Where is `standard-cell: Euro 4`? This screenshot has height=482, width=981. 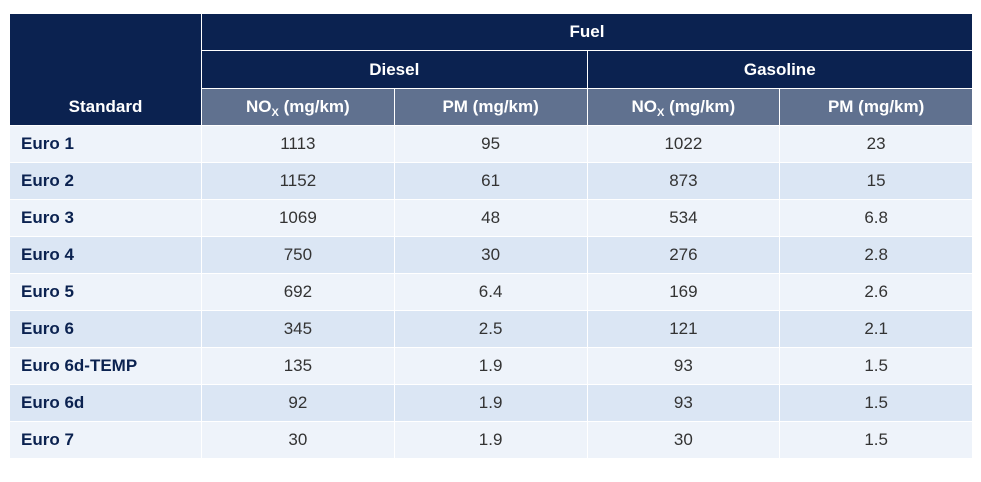
standard-cell: Euro 4 is located at coordinates (105, 254).